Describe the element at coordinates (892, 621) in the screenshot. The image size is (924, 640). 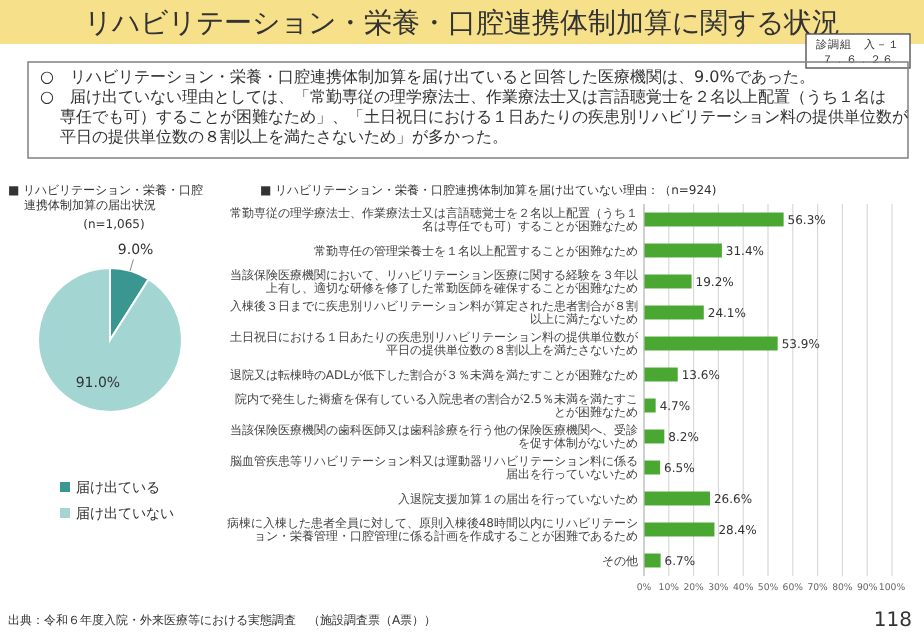
I see `text: 118` at that location.